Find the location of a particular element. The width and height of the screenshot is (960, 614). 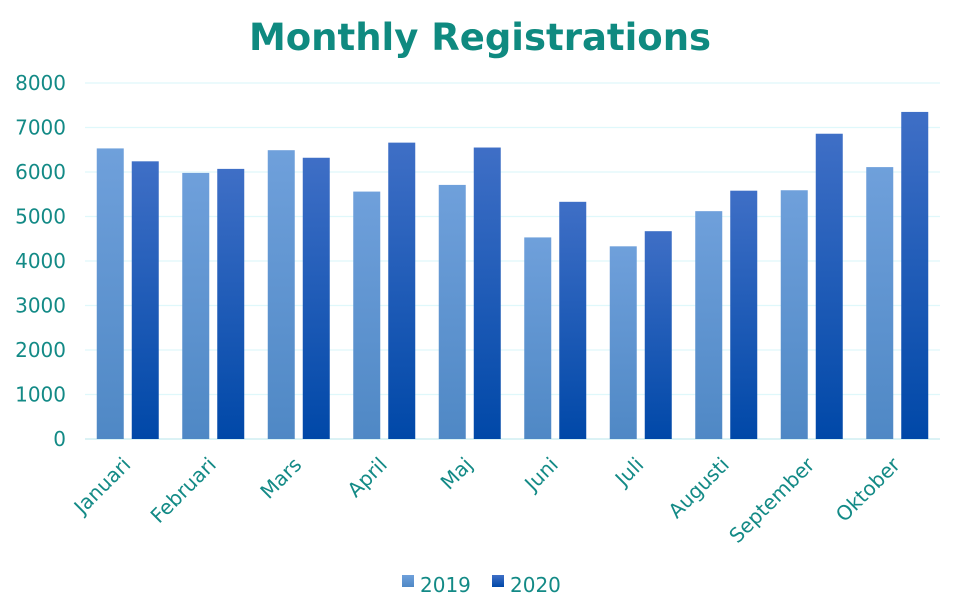

legend-label-2020: 2020 is located at coordinates (535, 585).